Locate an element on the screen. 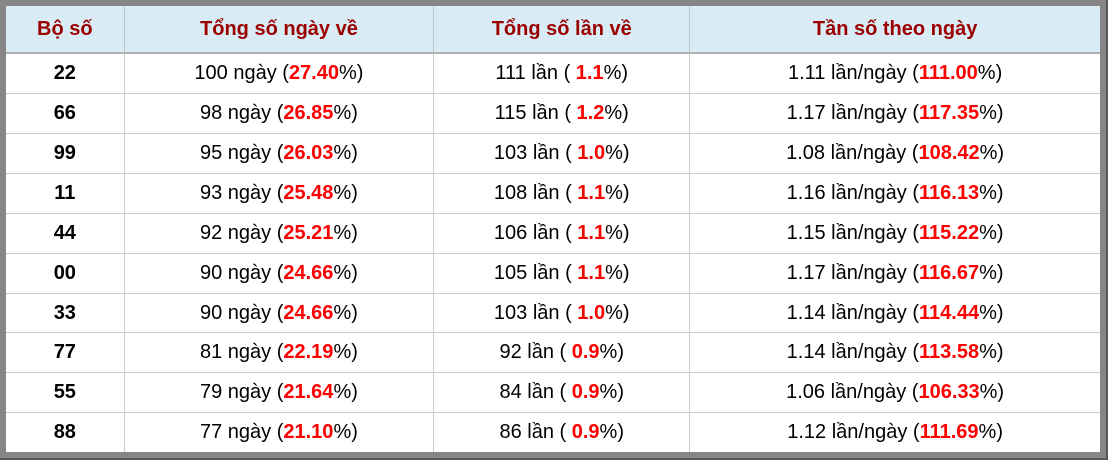 The image size is (1108, 460). times-cell: 108 lần ( 1.1%) is located at coordinates (561, 193).